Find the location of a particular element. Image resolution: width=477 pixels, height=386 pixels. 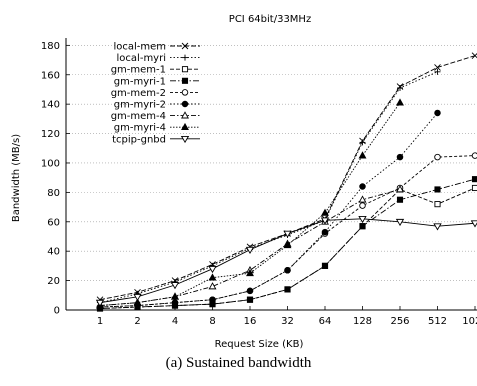

y-tick-label: 20 is located at coordinates (53, 281).